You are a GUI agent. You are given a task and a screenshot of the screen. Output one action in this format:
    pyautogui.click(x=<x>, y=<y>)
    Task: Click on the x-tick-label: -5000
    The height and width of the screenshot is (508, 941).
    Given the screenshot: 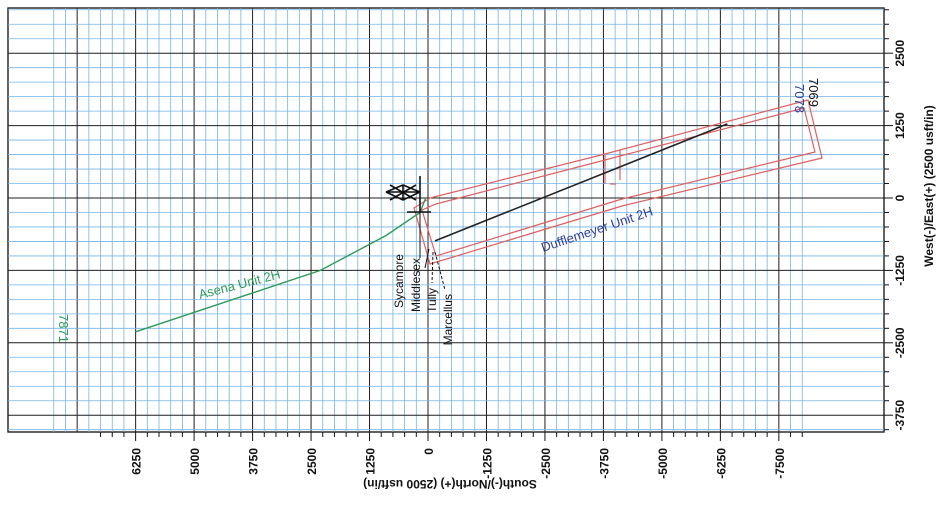 What is the action you would take?
    pyautogui.click(x=663, y=463)
    